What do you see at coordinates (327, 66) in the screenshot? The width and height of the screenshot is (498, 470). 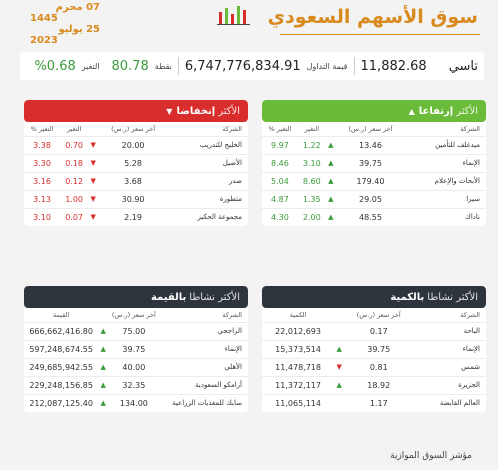 I see `turnover-label: قيمة التداول` at bounding box center [327, 66].